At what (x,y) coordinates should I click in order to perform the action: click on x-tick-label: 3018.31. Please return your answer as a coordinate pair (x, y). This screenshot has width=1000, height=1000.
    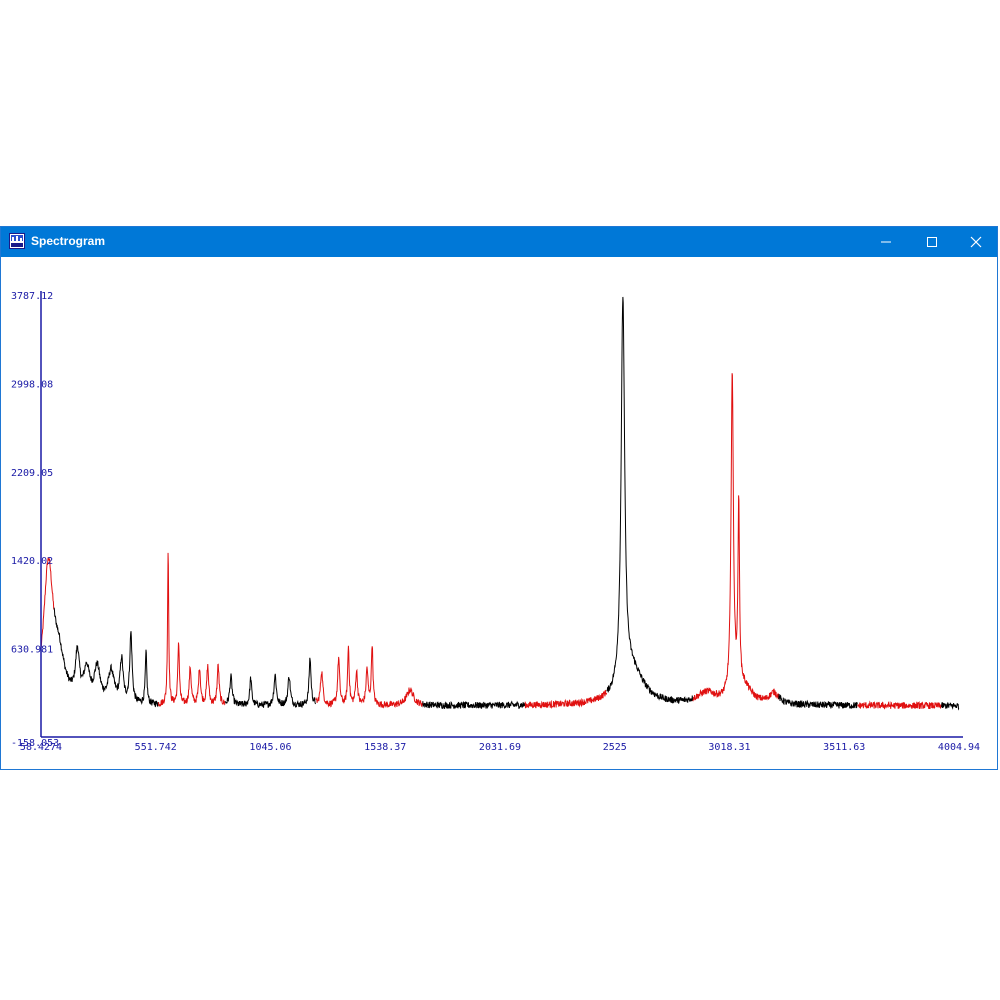
    Looking at the image, I should click on (729, 747).